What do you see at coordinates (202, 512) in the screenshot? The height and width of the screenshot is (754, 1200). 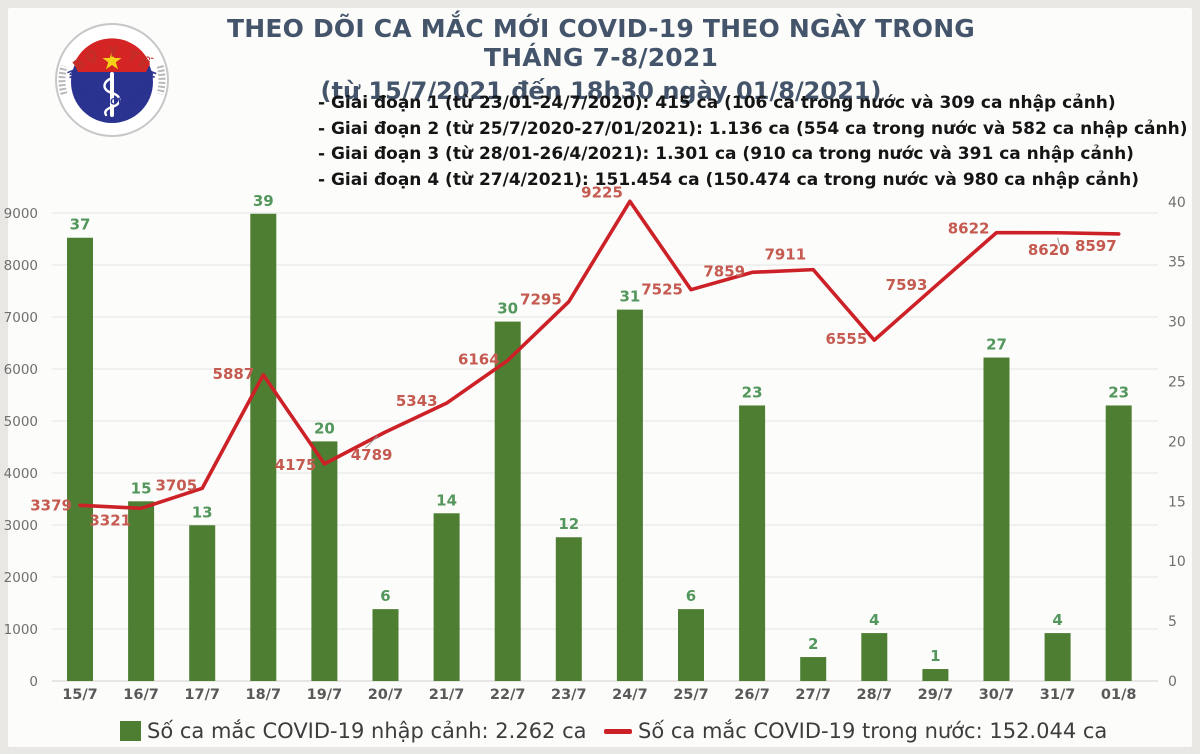 I see `bar-value-label: 13` at bounding box center [202, 512].